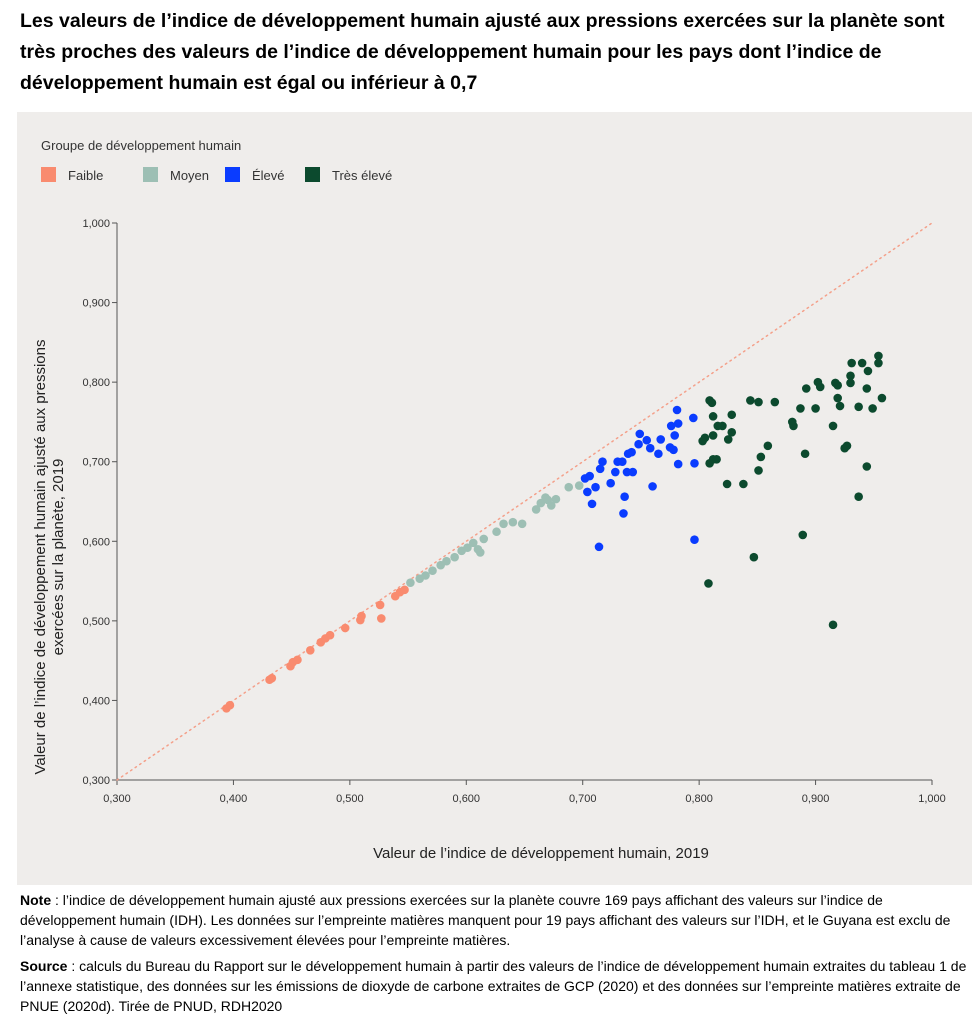 This screenshot has height=1024, width=978. I want to click on y-axis-label-line2: exercées sur la planète, 2019, so click(58, 557).